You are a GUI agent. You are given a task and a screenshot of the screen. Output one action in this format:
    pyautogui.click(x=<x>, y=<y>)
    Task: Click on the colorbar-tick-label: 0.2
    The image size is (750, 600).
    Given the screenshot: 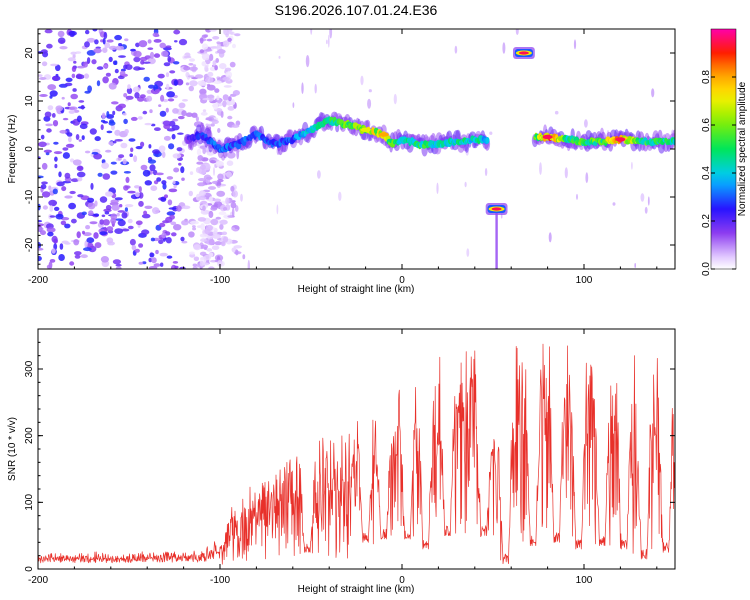 What is the action you would take?
    pyautogui.click(x=706, y=221)
    